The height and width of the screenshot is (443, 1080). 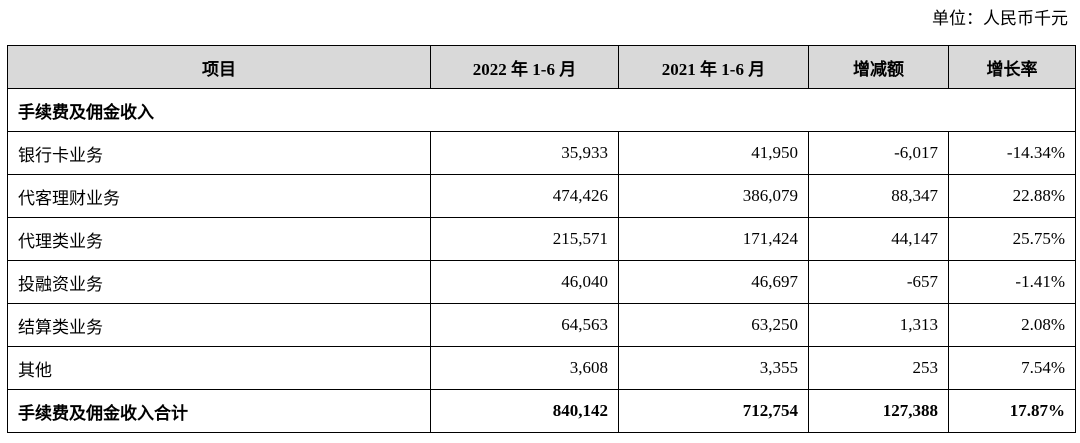 What do you see at coordinates (1000, 18) in the screenshot?
I see `unit-note: 单位：人民币千元` at bounding box center [1000, 18].